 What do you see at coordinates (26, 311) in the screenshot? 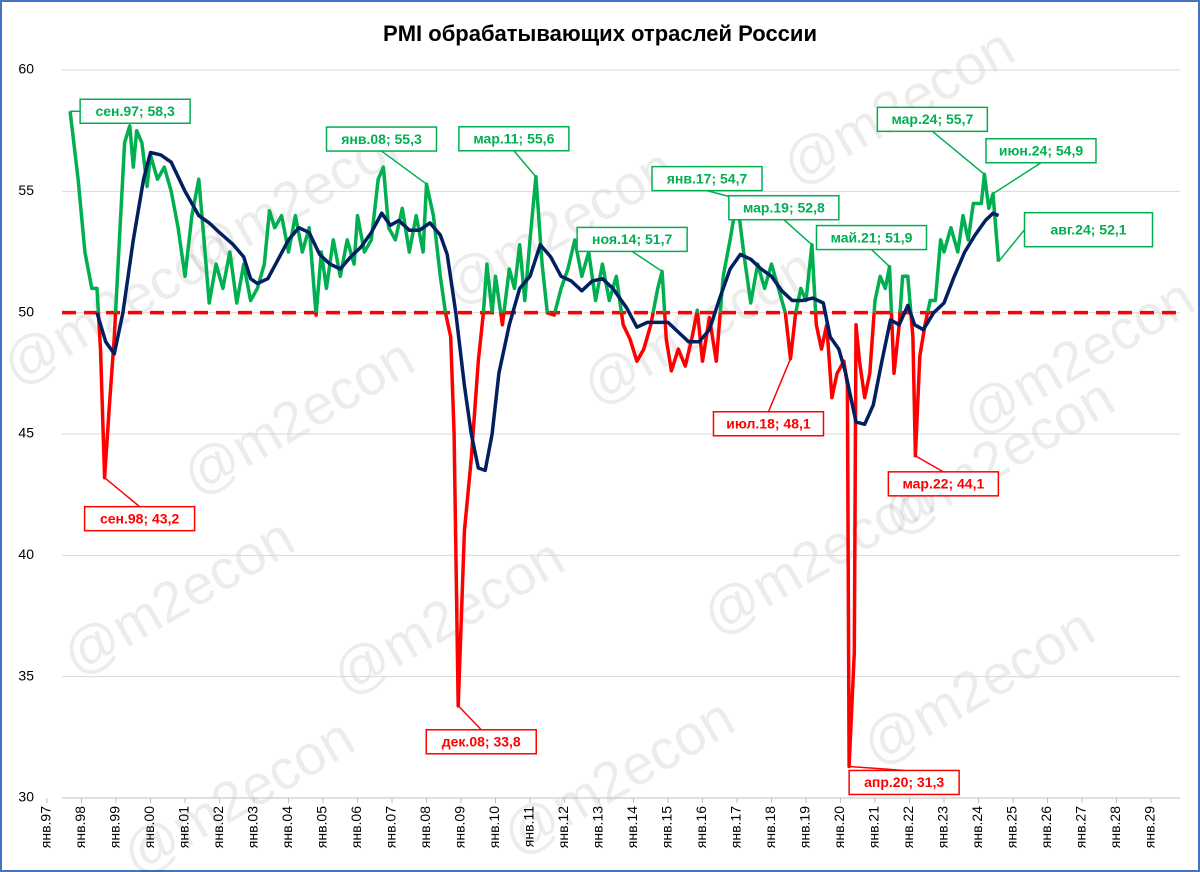
I see `y-tick-label: 50` at bounding box center [26, 311].